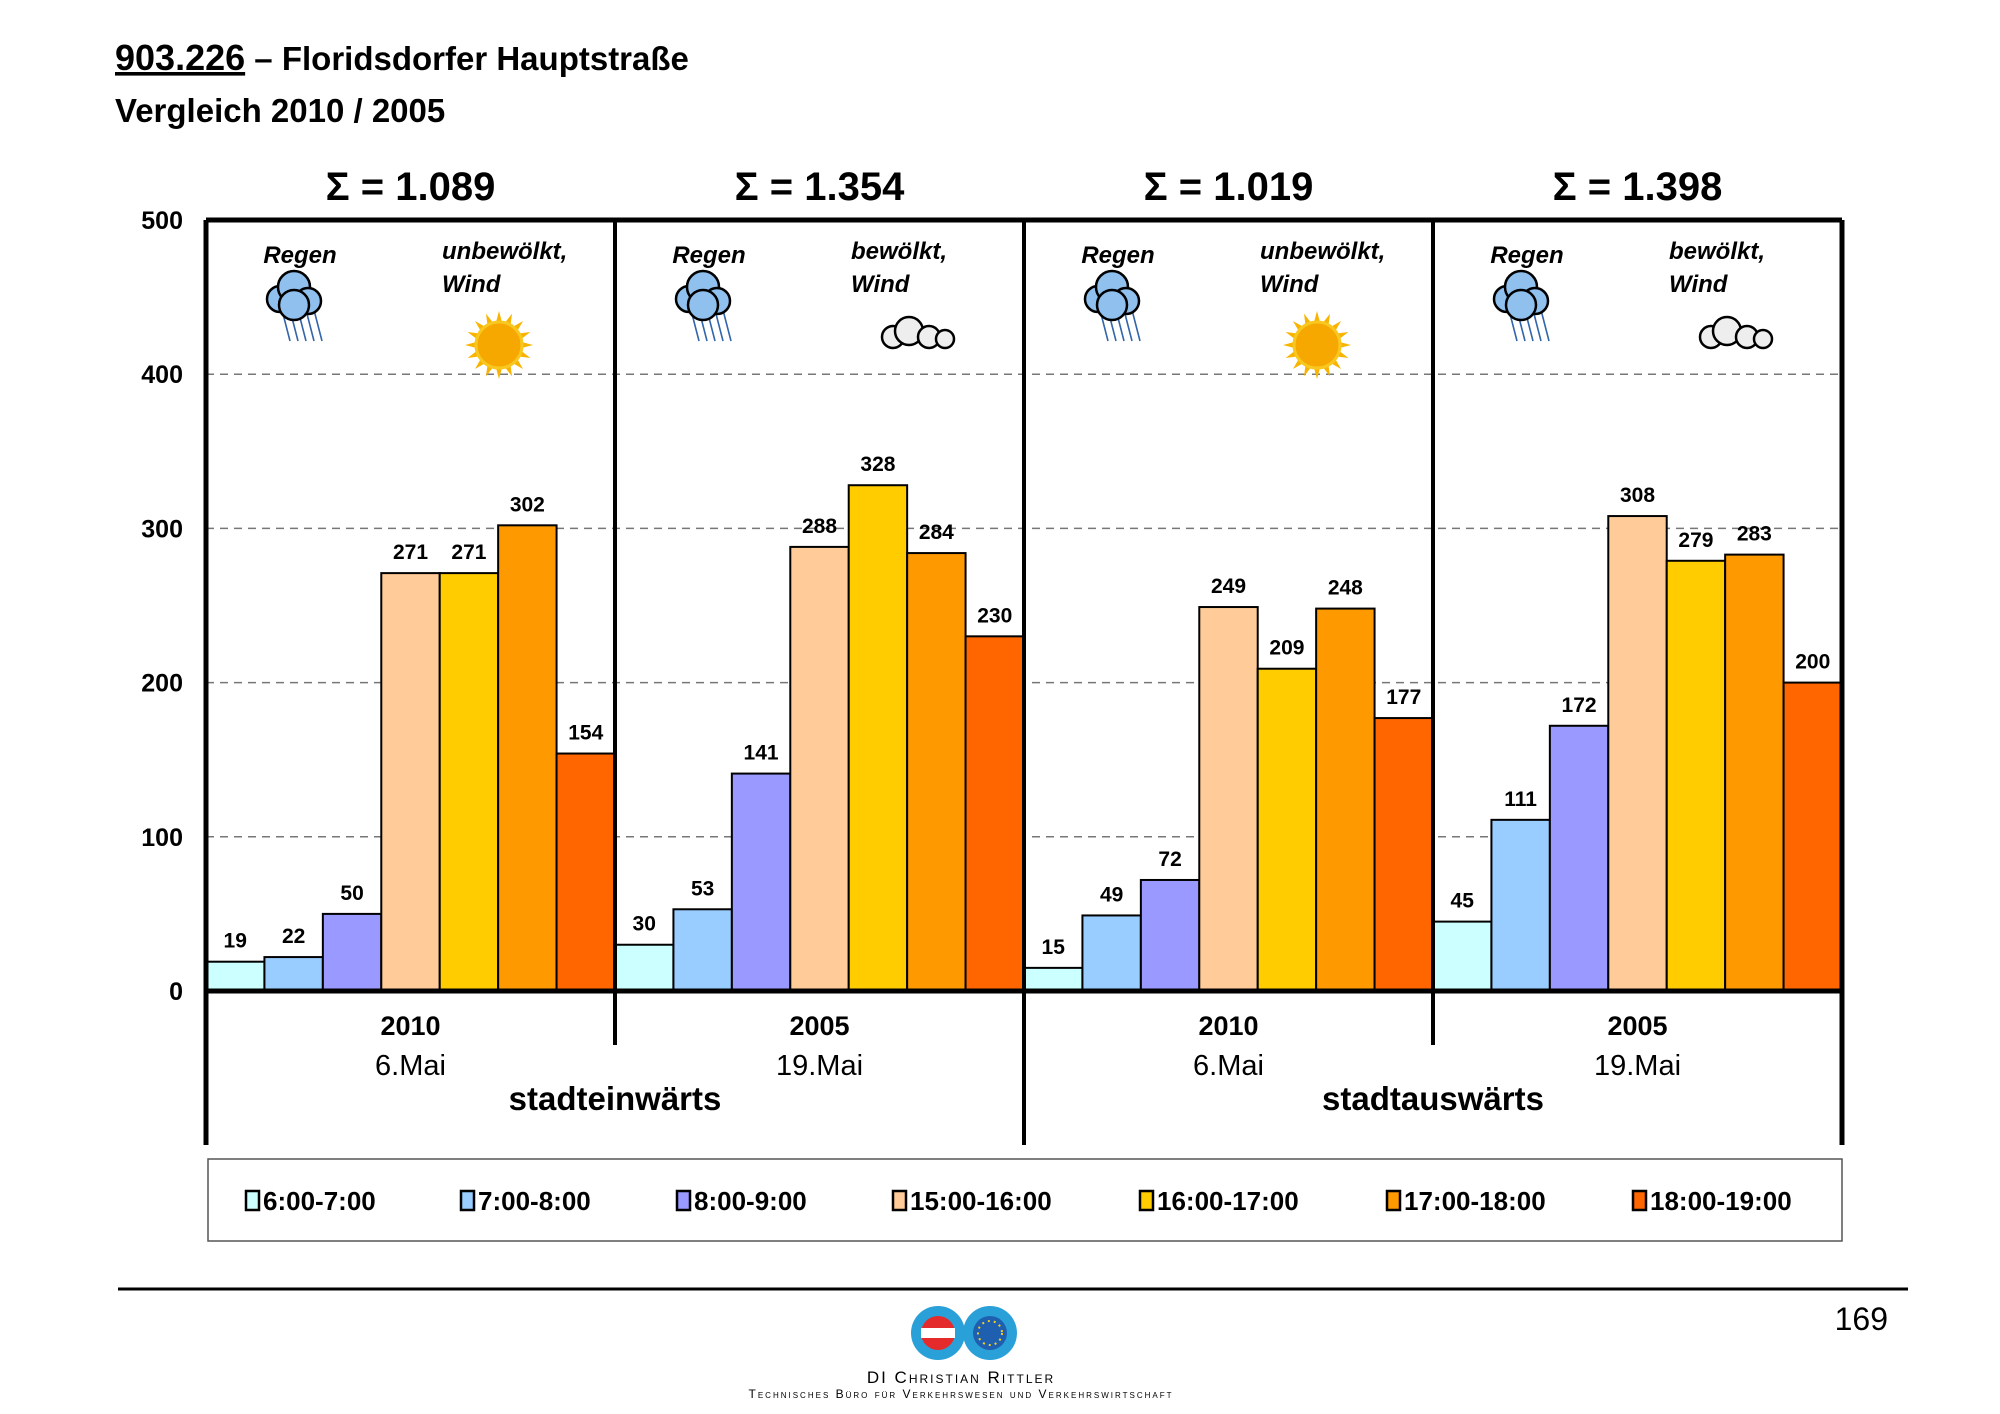 This screenshot has width=2000, height=1414. What do you see at coordinates (411, 187) in the screenshot?
I see `sum-label: Σ = 1.089` at bounding box center [411, 187].